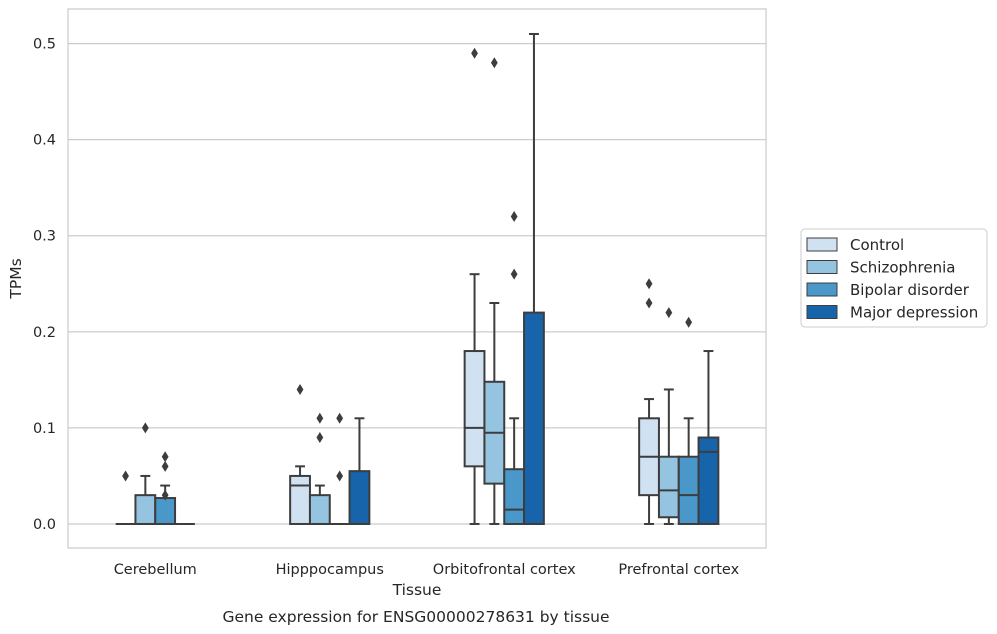 The height and width of the screenshot is (634, 997). What do you see at coordinates (877, 245) in the screenshot?
I see `legend-label: Control` at bounding box center [877, 245].